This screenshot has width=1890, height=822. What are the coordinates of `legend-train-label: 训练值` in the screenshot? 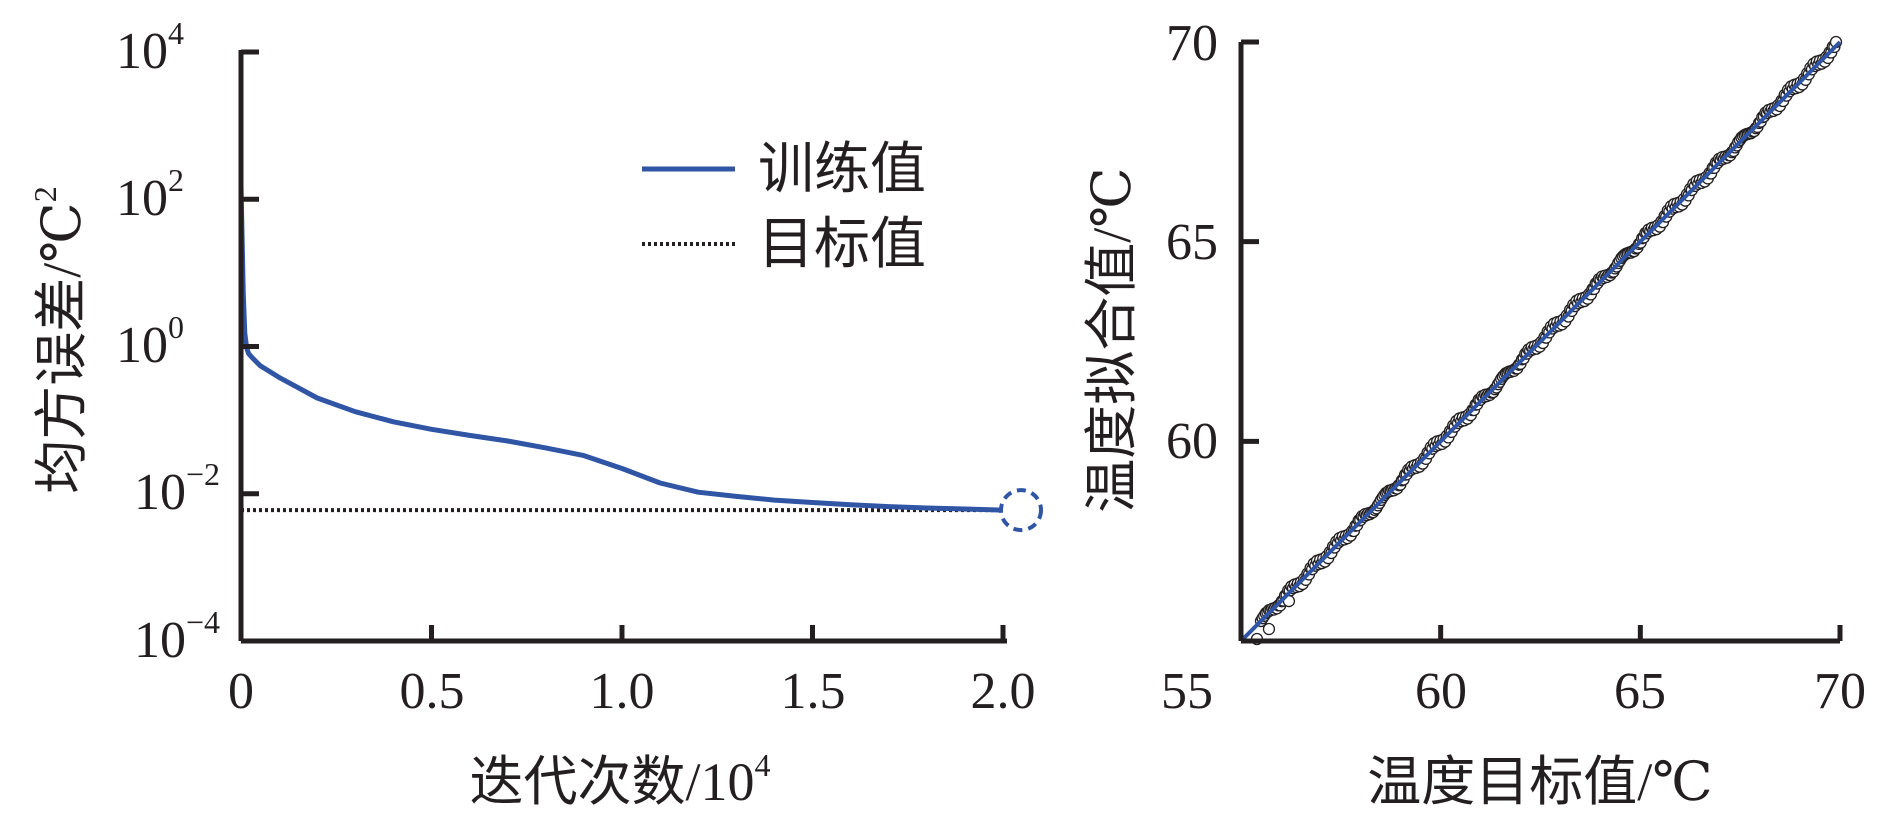 It's located at (842, 170).